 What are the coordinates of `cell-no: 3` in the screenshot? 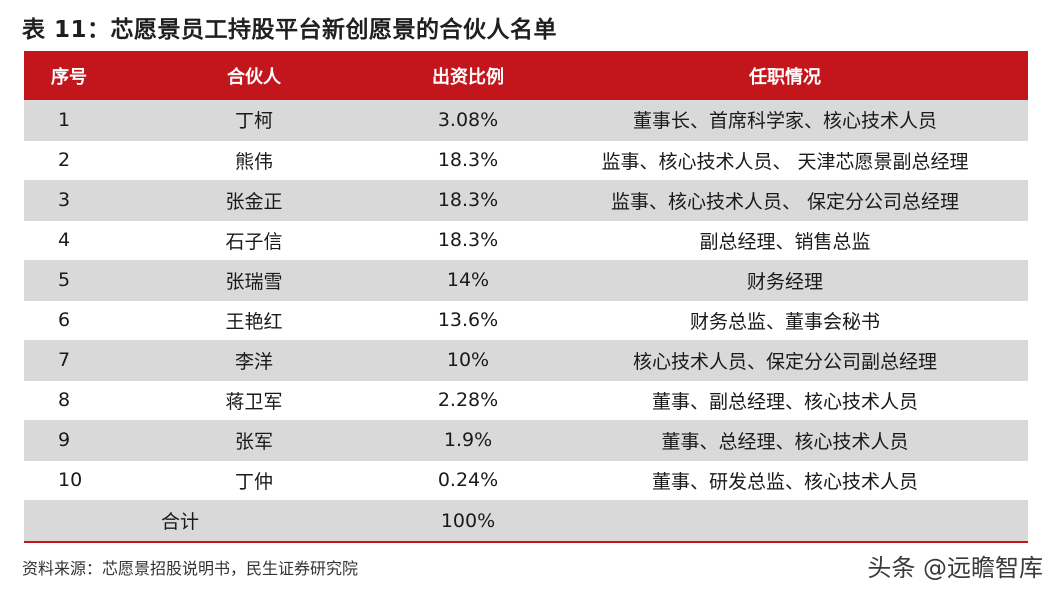 It's located at (64, 200).